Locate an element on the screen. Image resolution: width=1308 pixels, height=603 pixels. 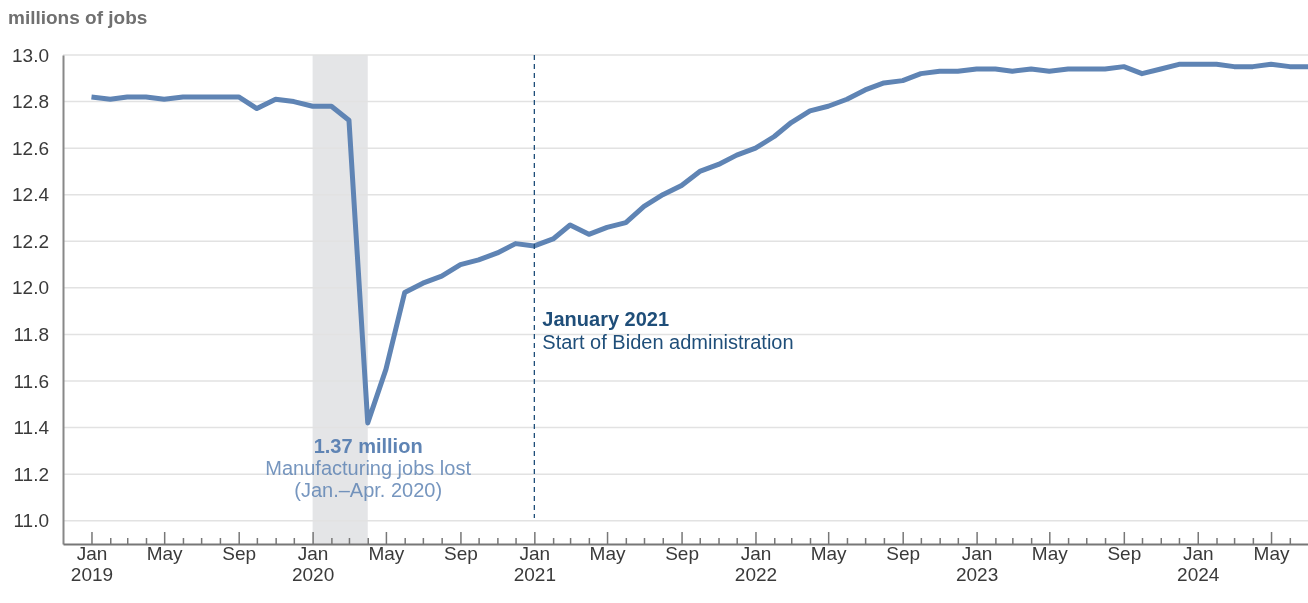
y-tick-label: 11.4 is located at coordinates (31, 428).